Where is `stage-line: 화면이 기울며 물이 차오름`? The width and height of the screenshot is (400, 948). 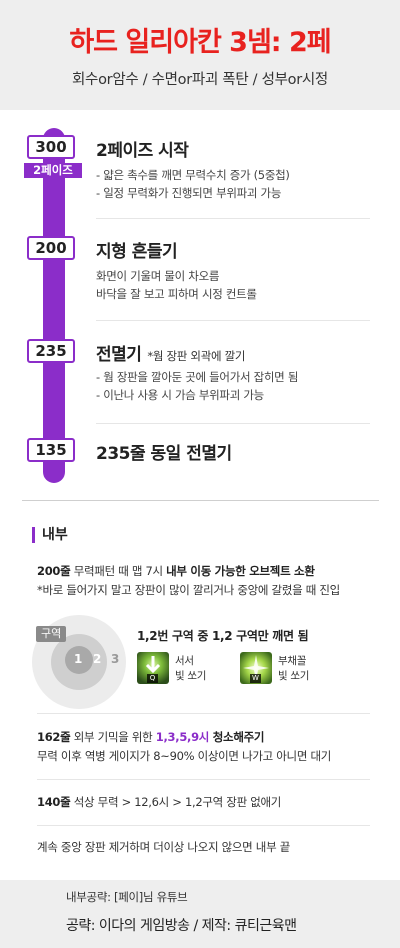 stage-line: 화면이 기울며 물이 차오름 is located at coordinates (158, 276).